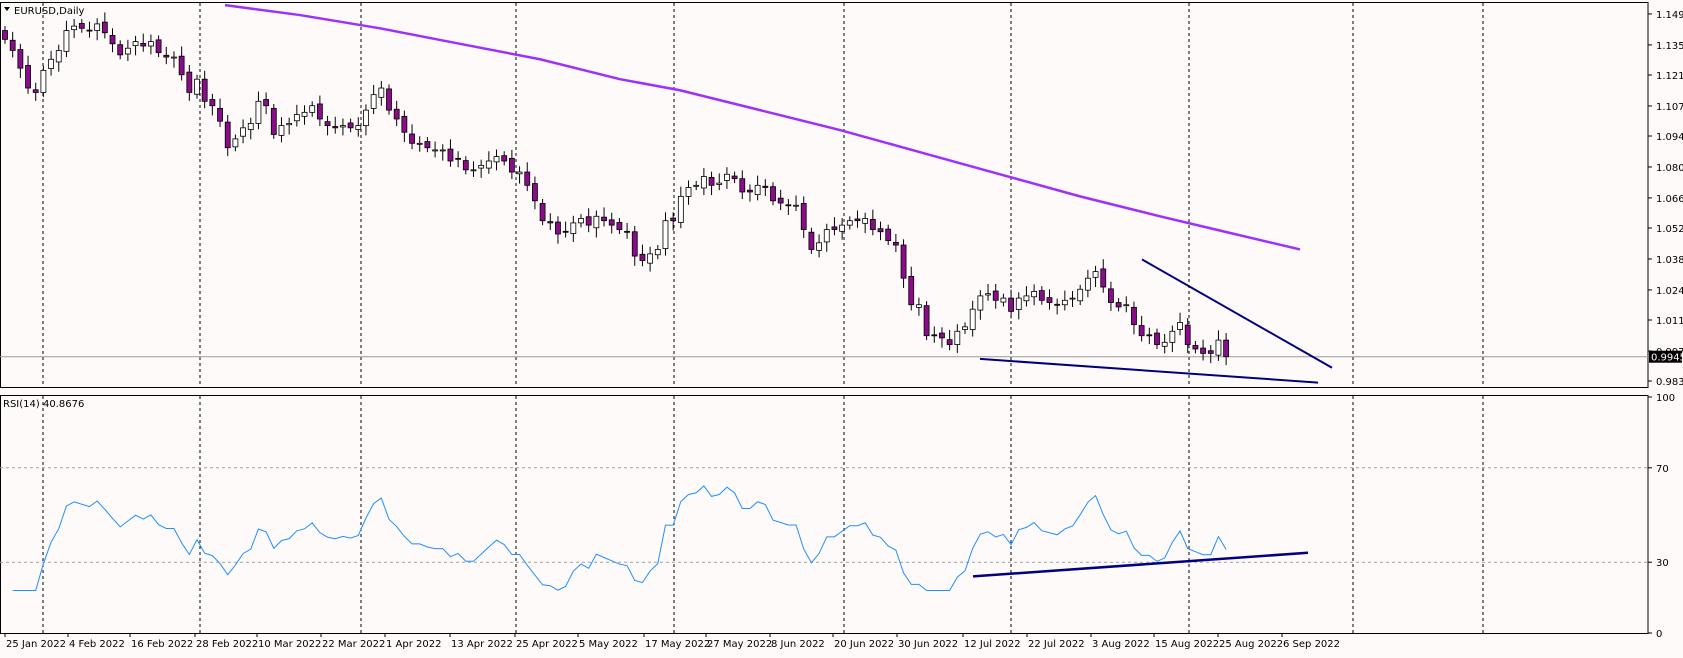 The height and width of the screenshot is (658, 1683). What do you see at coordinates (1662, 563) in the screenshot?
I see `rsi-tick-label: 30` at bounding box center [1662, 563].